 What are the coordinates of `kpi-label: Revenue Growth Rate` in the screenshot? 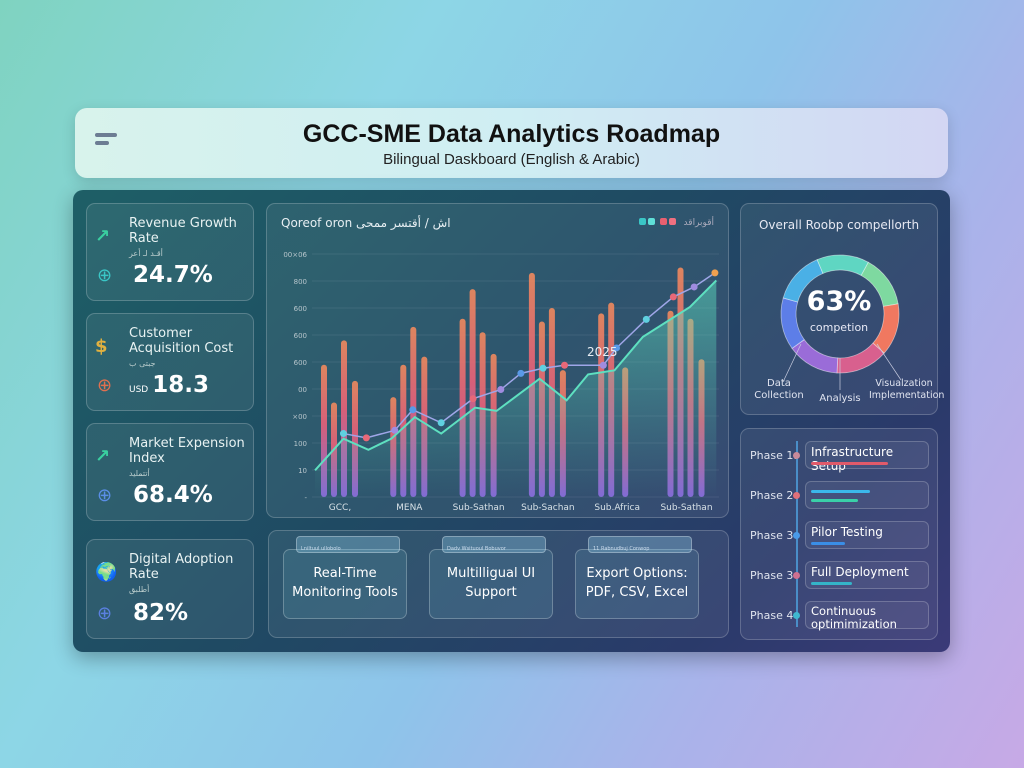 It's located at (183, 231).